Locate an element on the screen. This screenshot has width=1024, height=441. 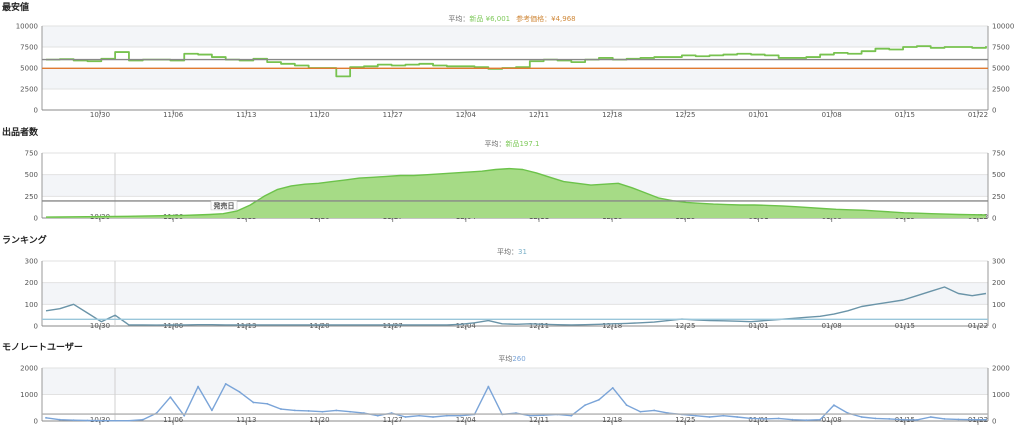
y-tick-label-right: 300 is located at coordinates (998, 262).